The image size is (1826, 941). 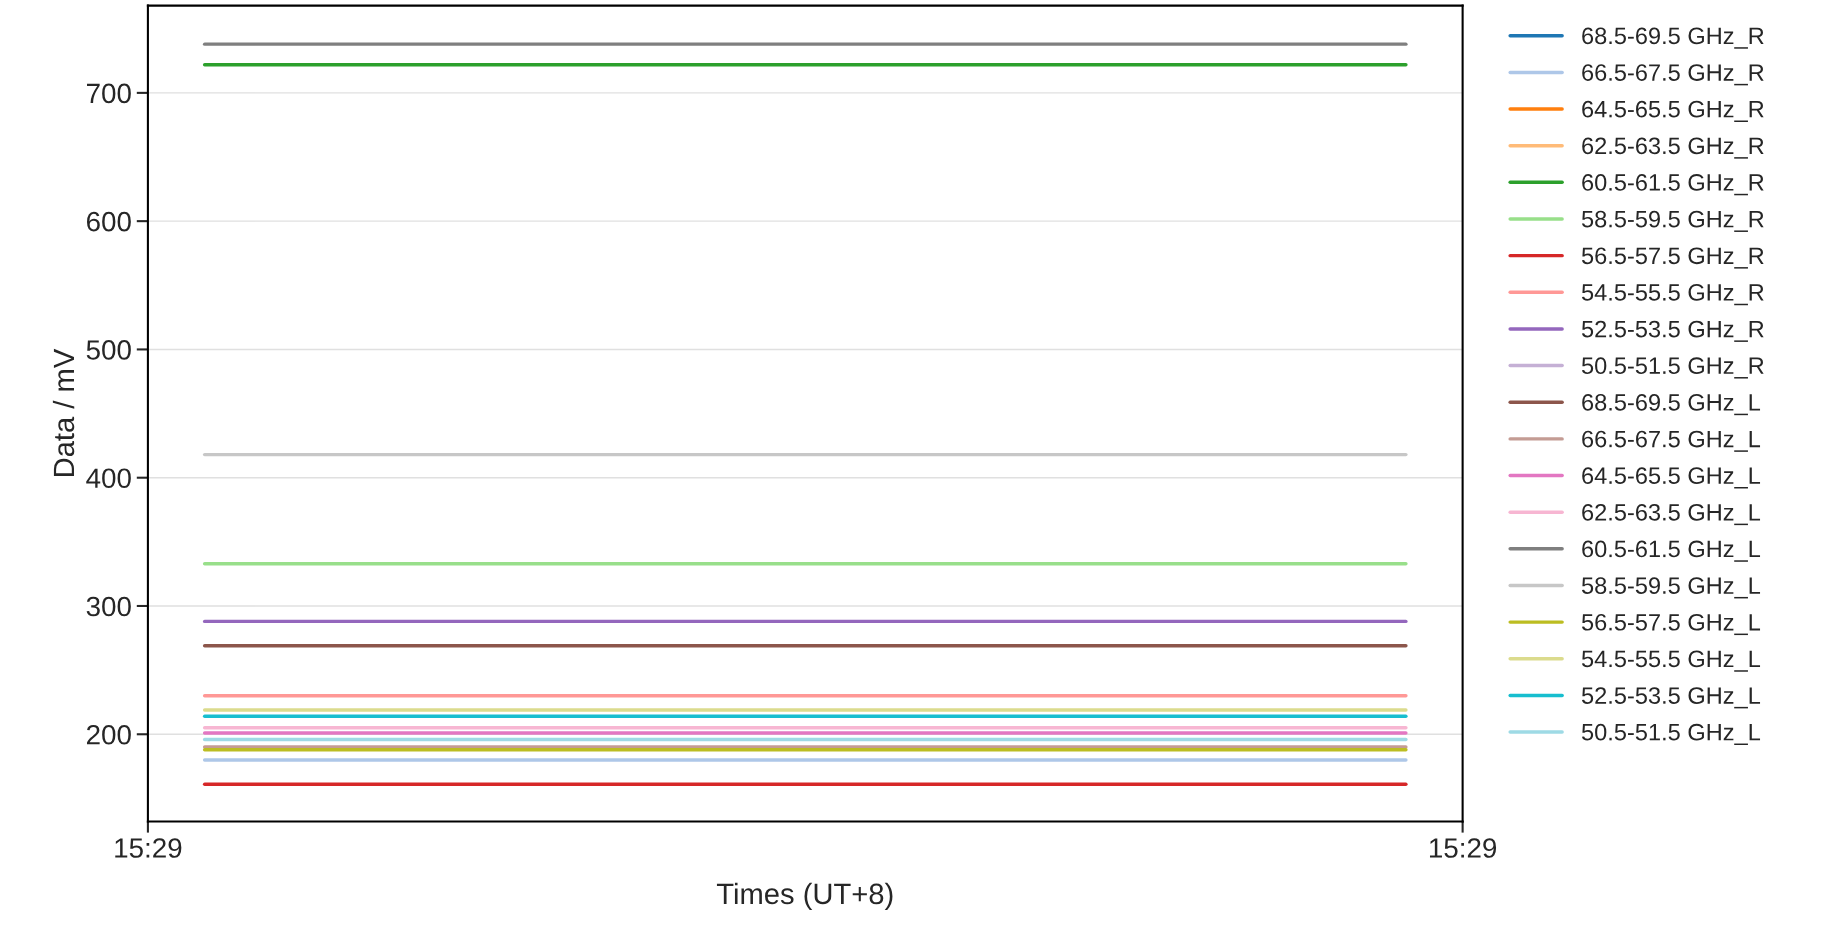 What do you see at coordinates (1671, 405) in the screenshot?
I see `legend-label: 68.5-69.5 GHz_L` at bounding box center [1671, 405].